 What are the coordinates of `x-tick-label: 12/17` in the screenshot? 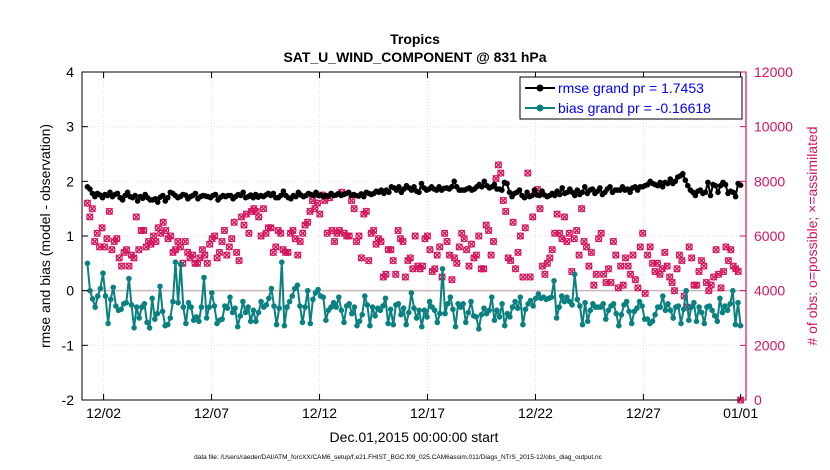 It's located at (427, 413).